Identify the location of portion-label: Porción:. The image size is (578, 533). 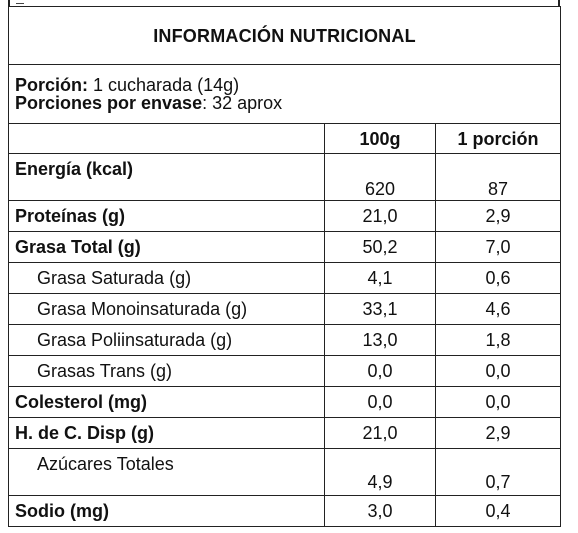
(52, 85).